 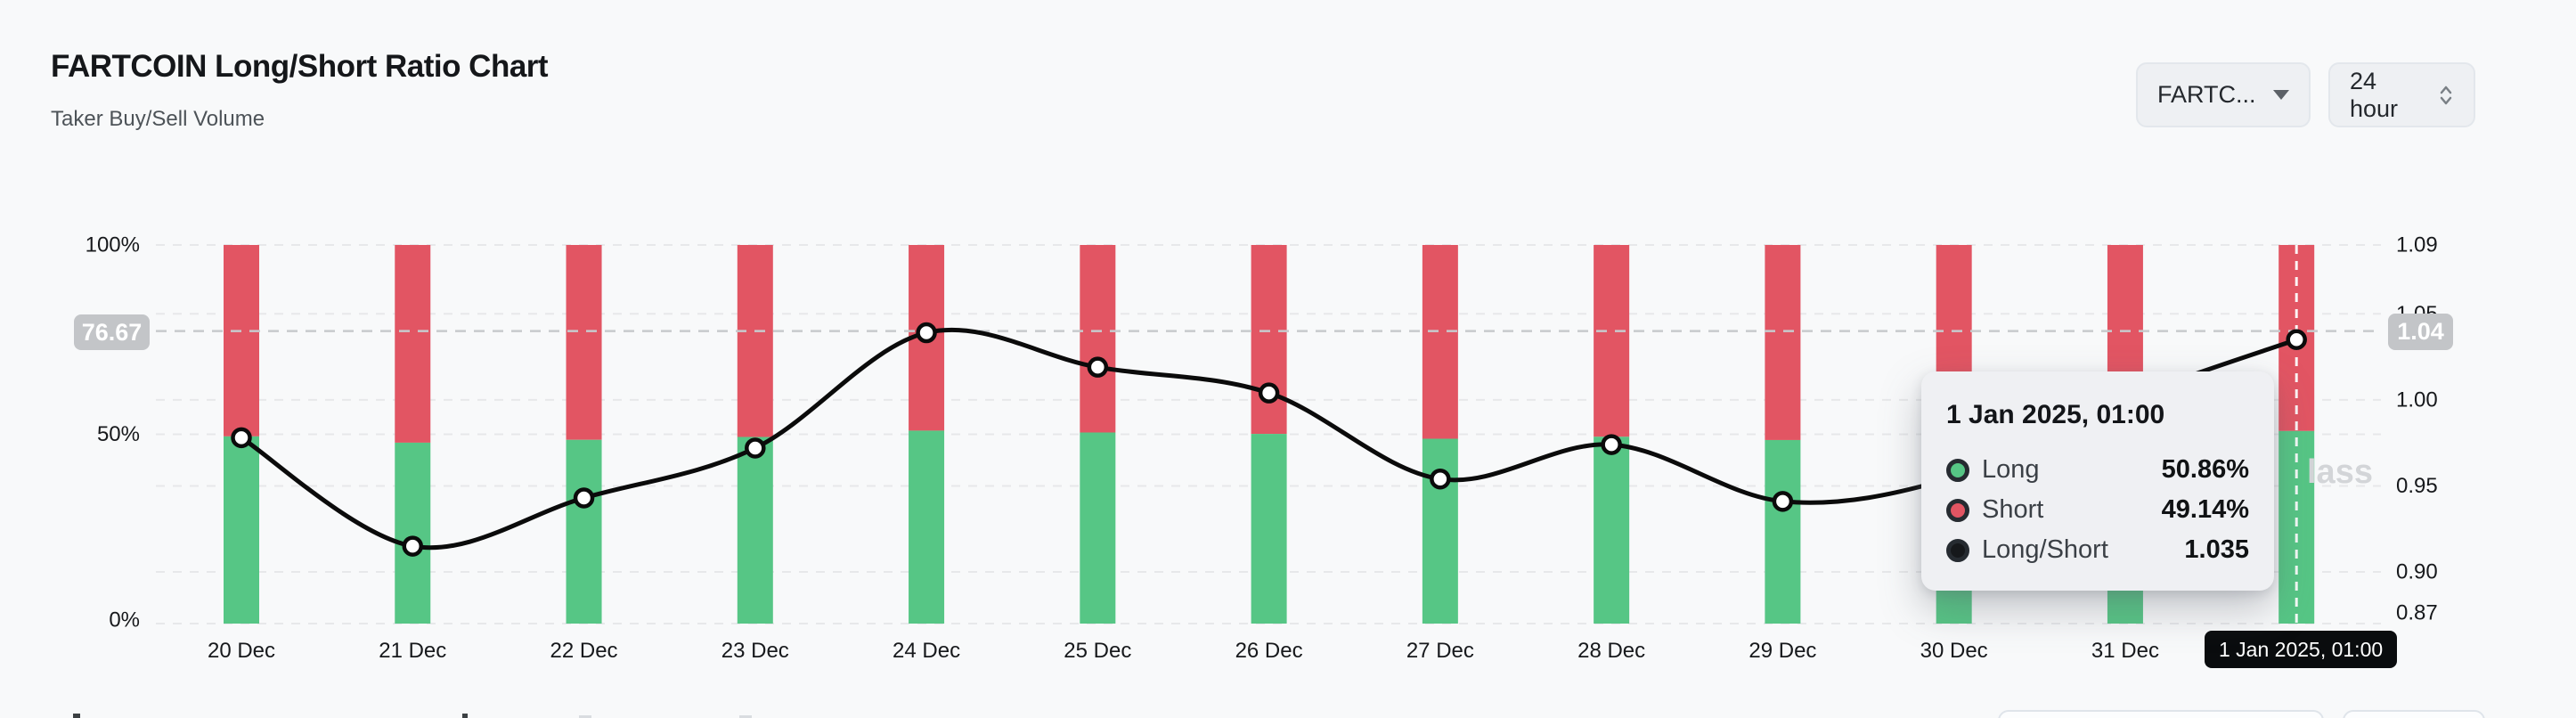 I want to click on tooltip-value: 50.86%, so click(x=2205, y=469).